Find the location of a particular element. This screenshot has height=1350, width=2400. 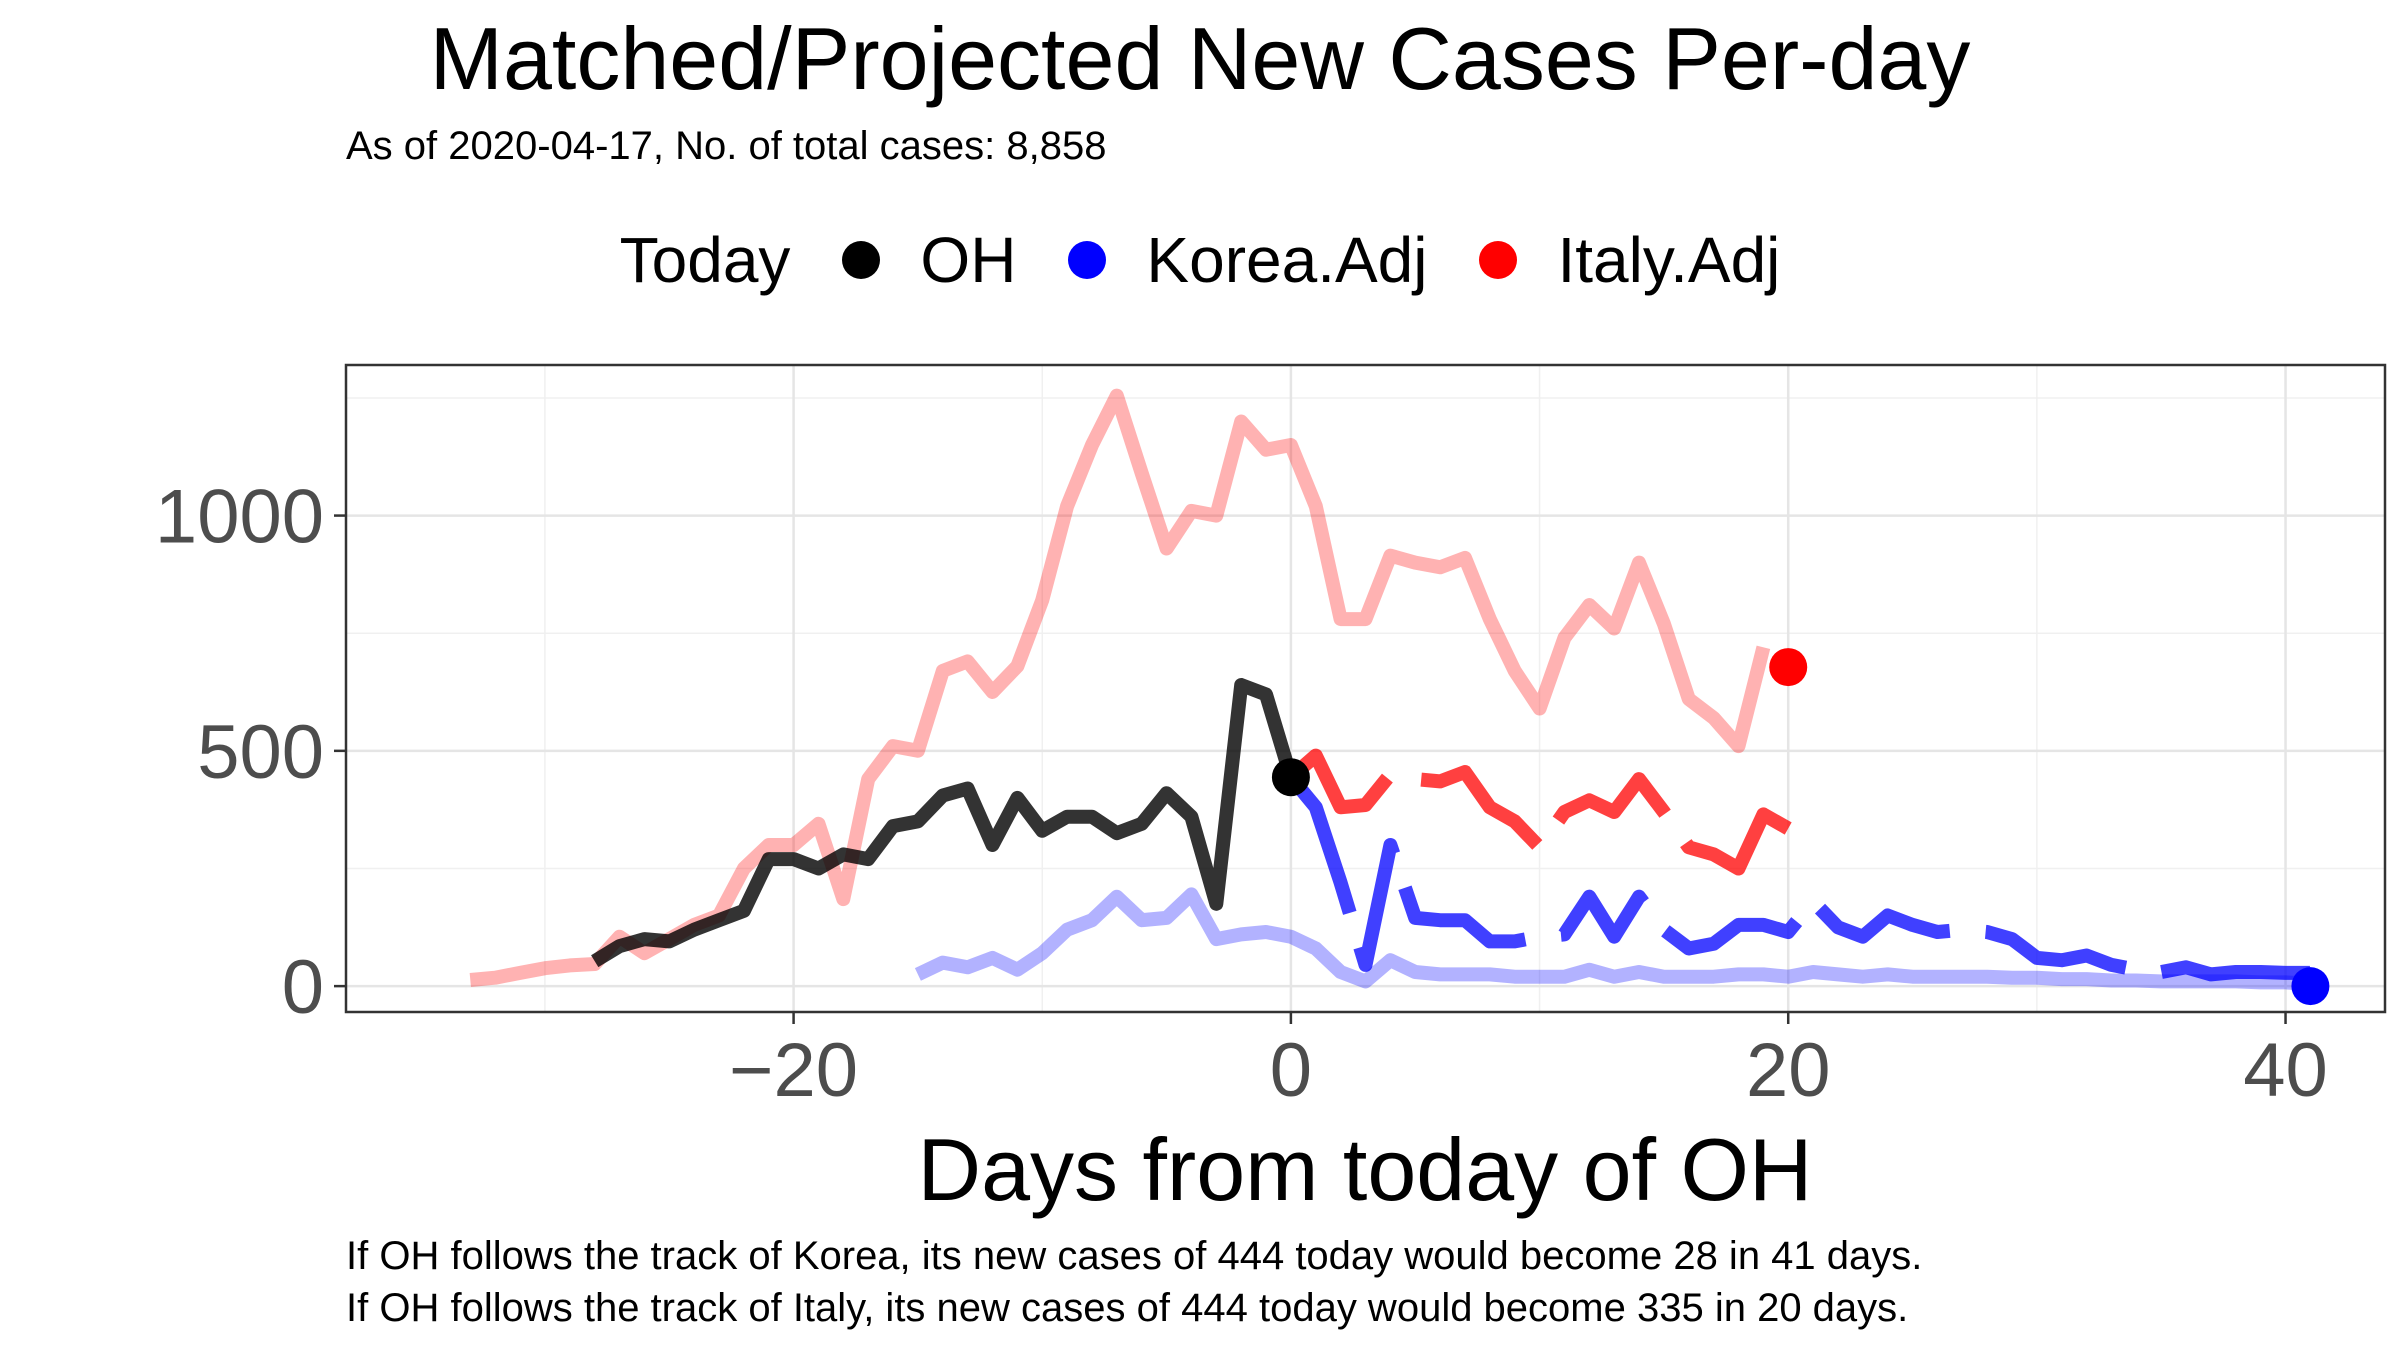

legend-dot-korea is located at coordinates (1087, 260).